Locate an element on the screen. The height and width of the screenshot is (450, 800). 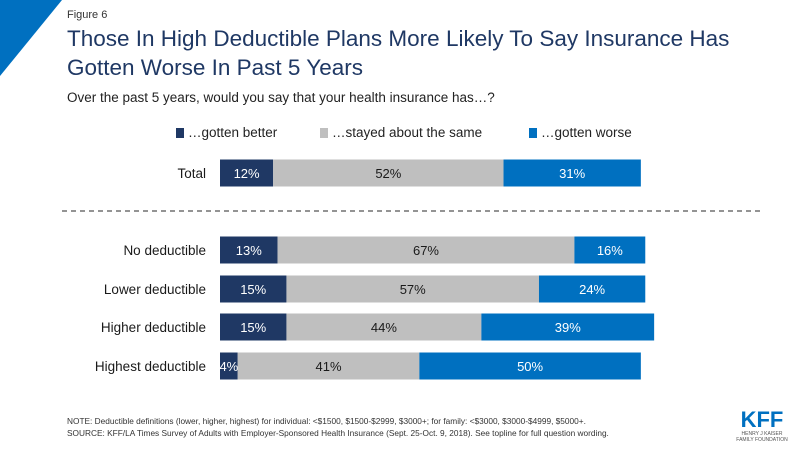
category-label-total: Total is located at coordinates (191, 173).